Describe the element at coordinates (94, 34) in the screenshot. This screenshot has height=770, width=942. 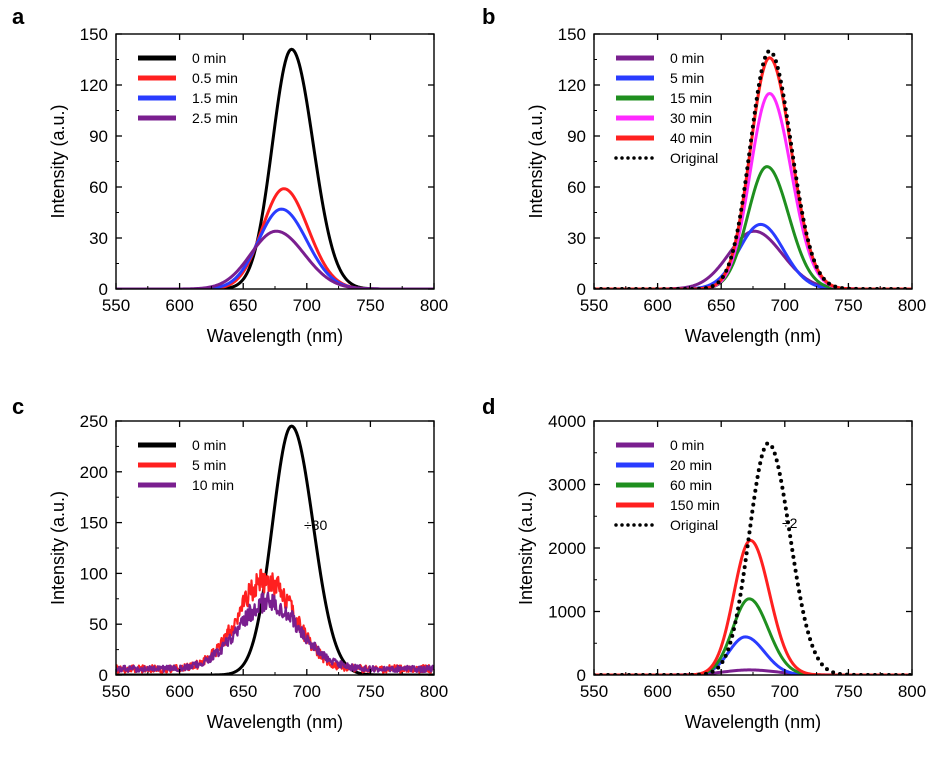
I see `y-tick-label: 150` at that location.